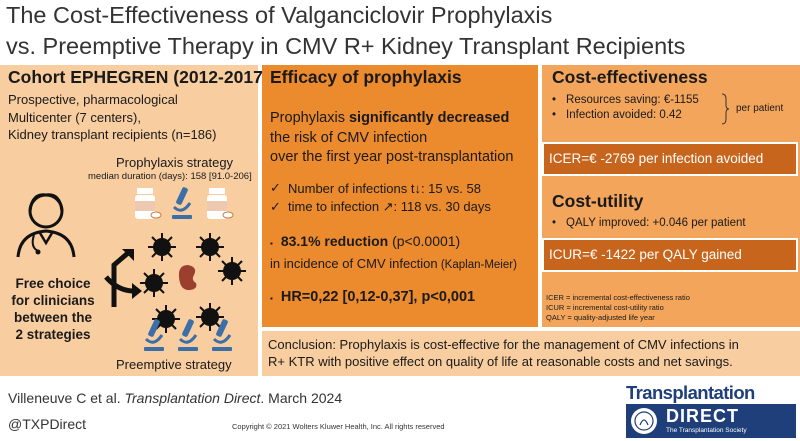 Image resolution: width=800 pixels, height=441 pixels. What do you see at coordinates (174, 364) in the screenshot?
I see `preemptive-strategy-label: Preemptive strategy` at bounding box center [174, 364].